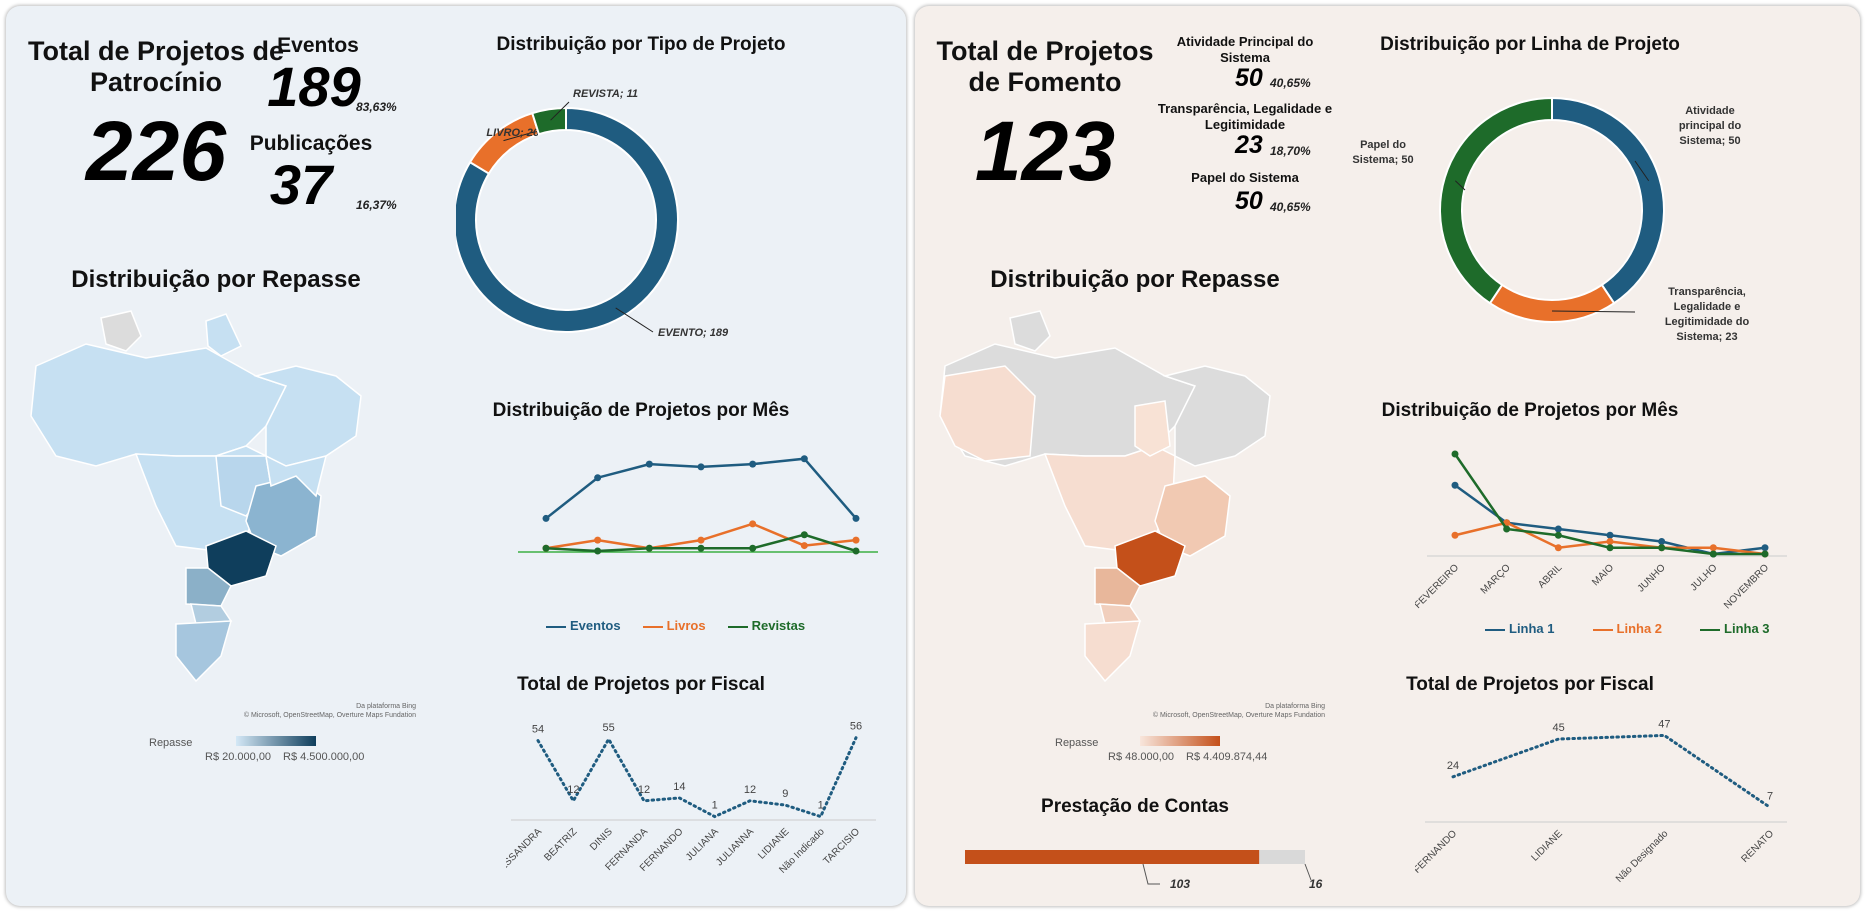 The width and height of the screenshot is (1866, 916). What do you see at coordinates (1290, 83) in the screenshot?
I see `cat1-pct: 40,65%` at bounding box center [1290, 83].